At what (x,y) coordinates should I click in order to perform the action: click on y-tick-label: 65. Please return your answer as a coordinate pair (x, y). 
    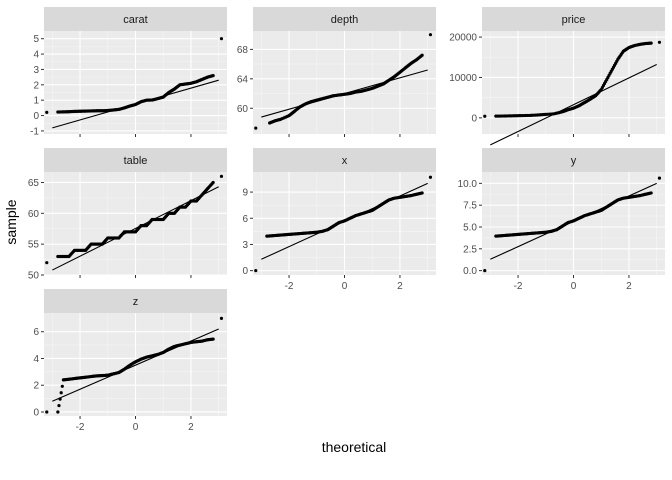
    Looking at the image, I should click on (34, 183).